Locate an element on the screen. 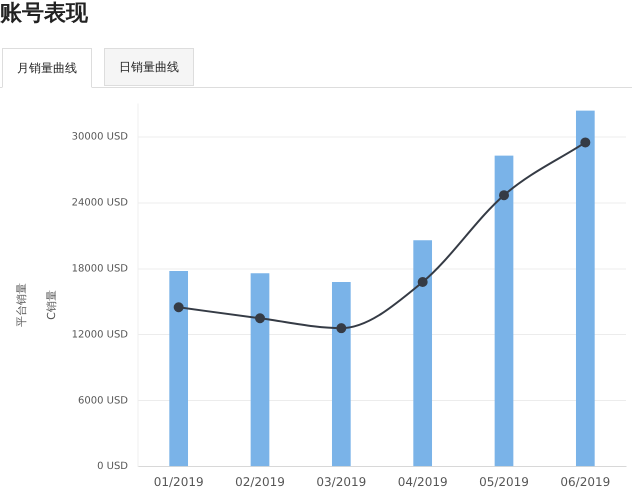  y-tick-label: 6000 USD is located at coordinates (103, 400).